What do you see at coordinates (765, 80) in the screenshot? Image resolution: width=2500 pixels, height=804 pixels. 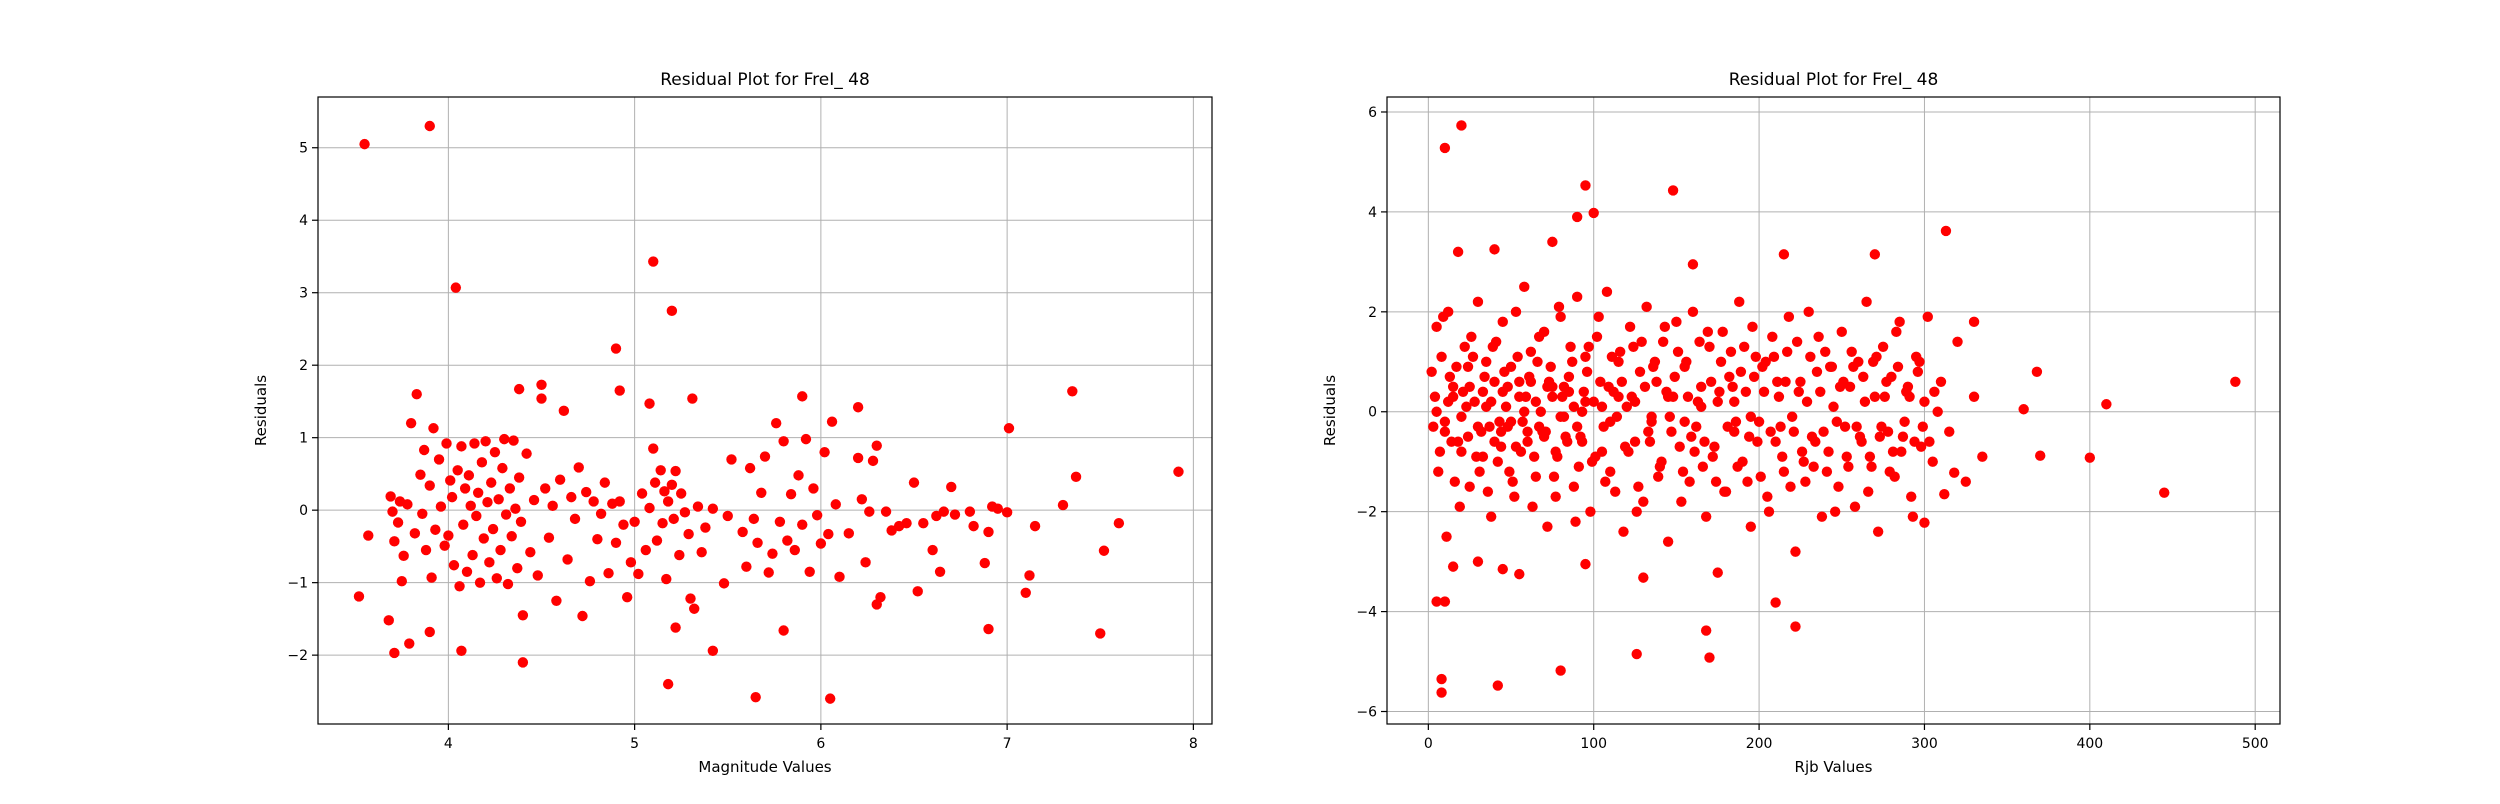 I see `left-chart-title: Residual Plot for FreI_ 48` at bounding box center [765, 80].